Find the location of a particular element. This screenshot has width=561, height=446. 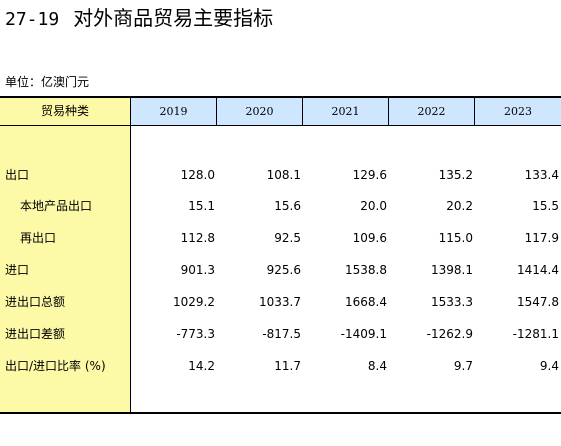

cell-value: 11.7 is located at coordinates (287, 366).